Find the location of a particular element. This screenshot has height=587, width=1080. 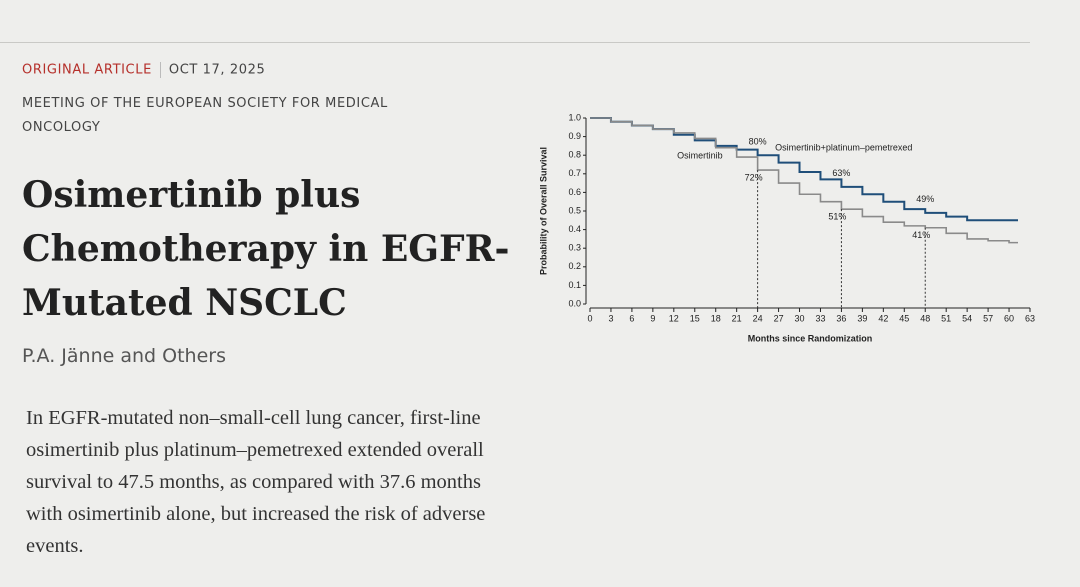

y-tick-label: 0.1 is located at coordinates (574, 285).